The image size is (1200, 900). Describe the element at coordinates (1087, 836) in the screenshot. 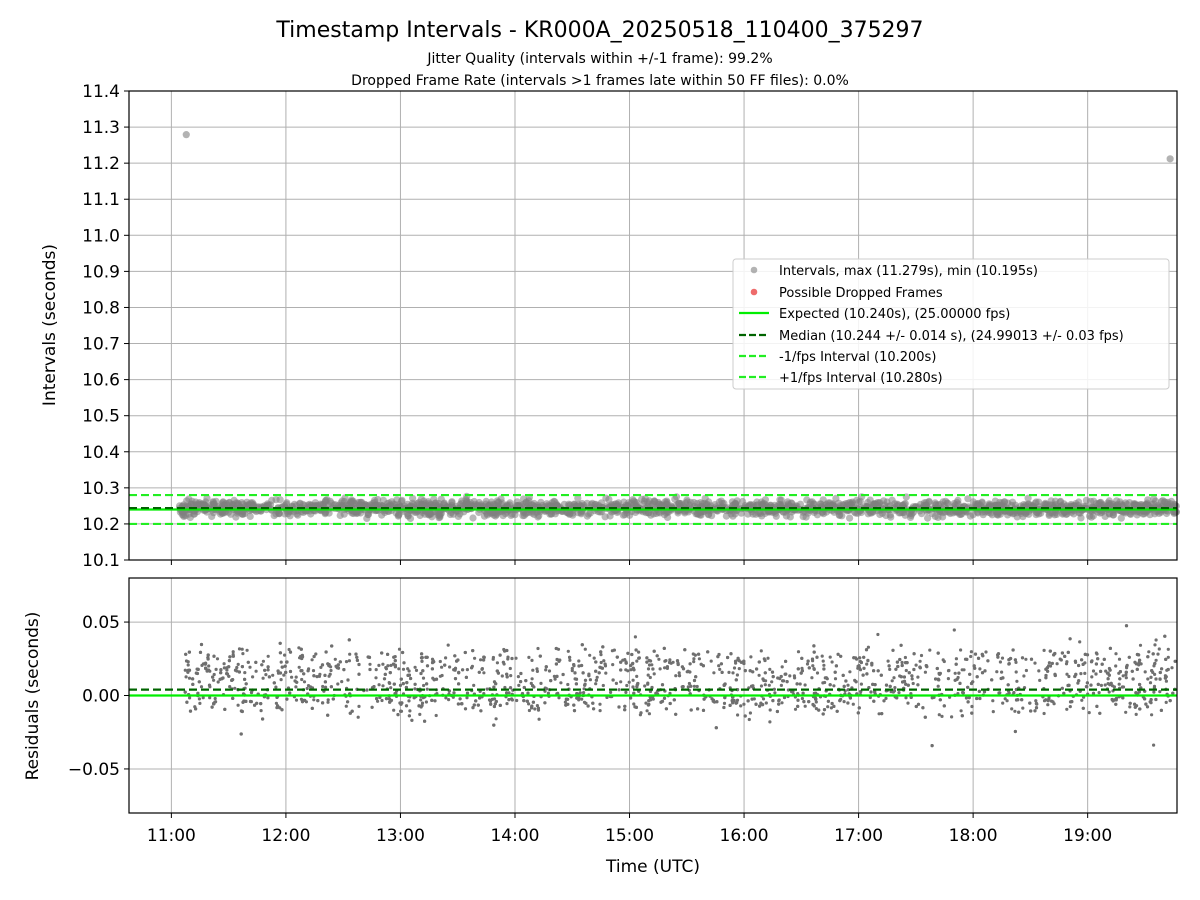

I see `time-tick-label: 19:00` at that location.